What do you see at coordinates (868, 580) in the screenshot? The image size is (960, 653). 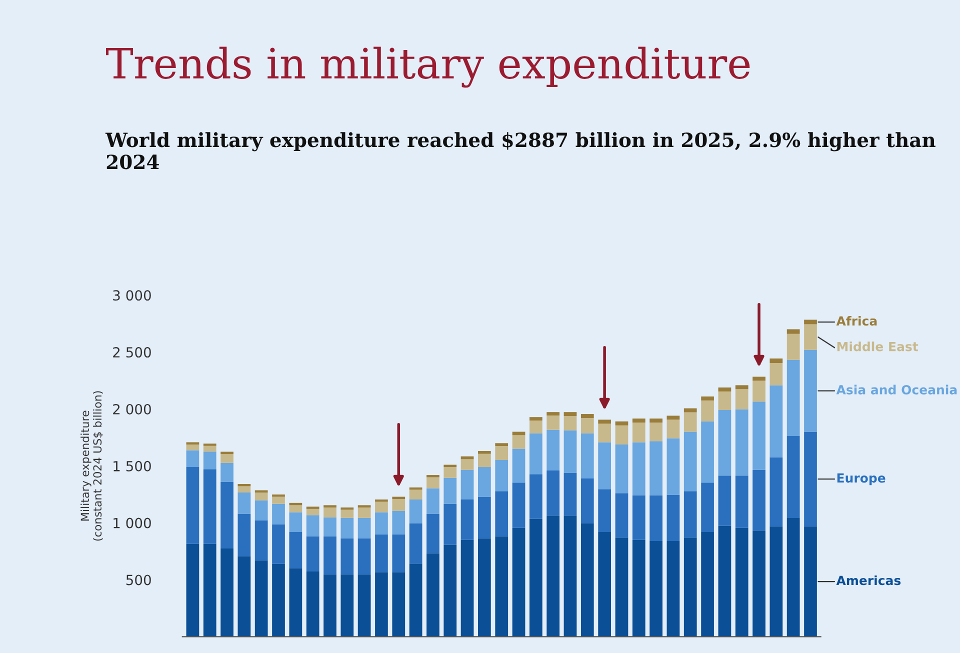 I see `series-label: Americas` at bounding box center [868, 580].